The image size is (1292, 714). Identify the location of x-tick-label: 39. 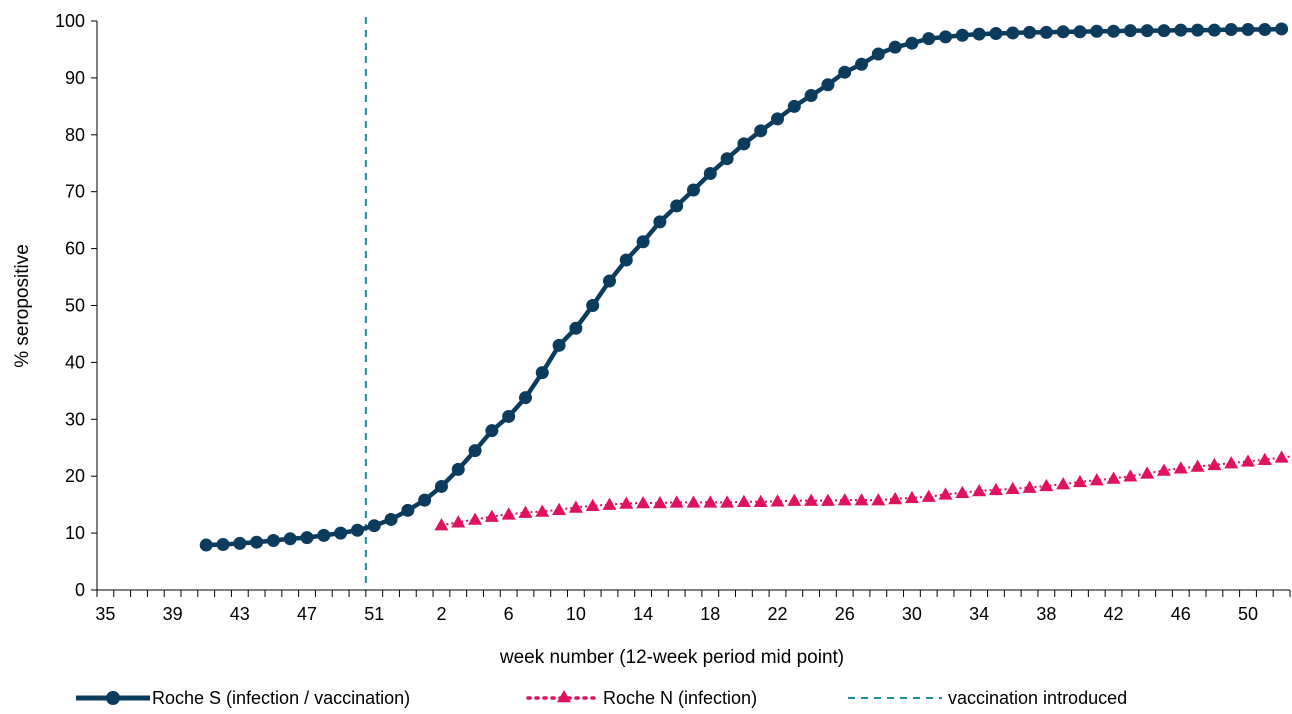
(173, 614).